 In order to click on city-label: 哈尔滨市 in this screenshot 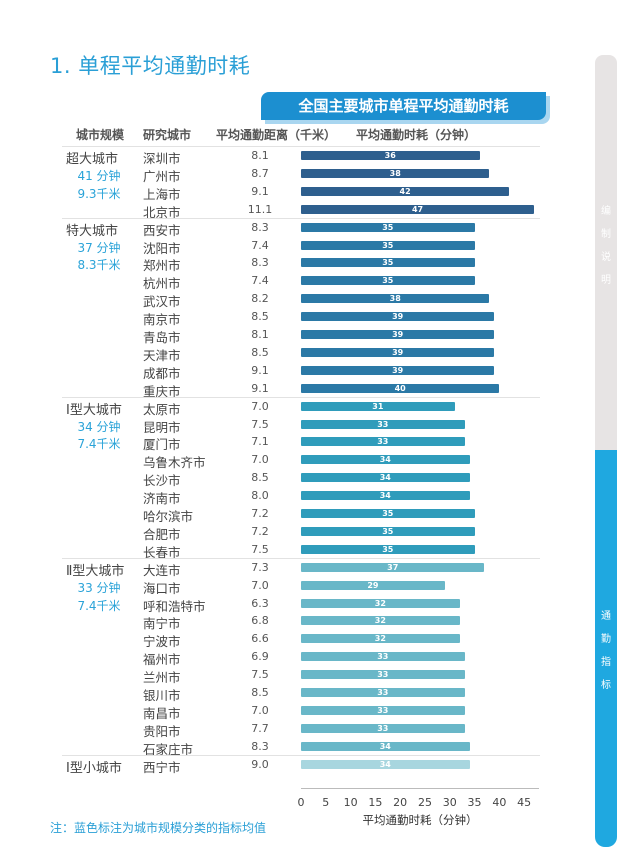, I will do `click(168, 516)`.